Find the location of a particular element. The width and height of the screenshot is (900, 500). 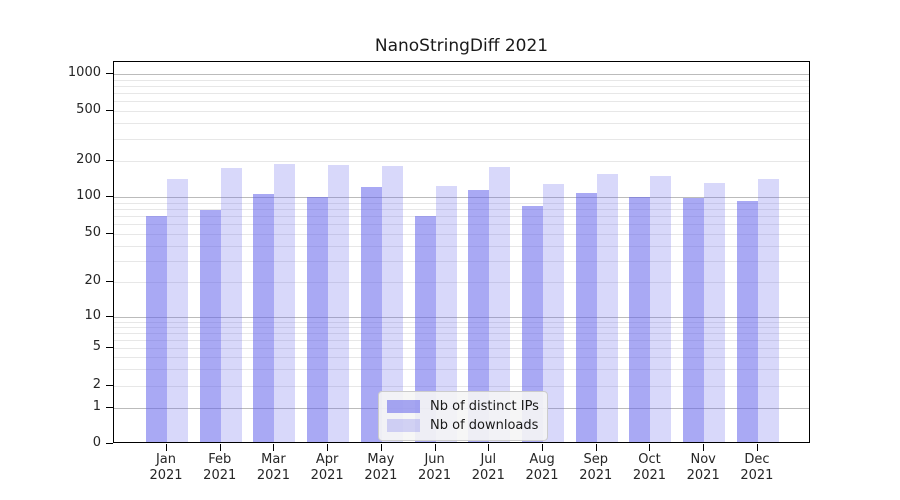

month-name: Apr is located at coordinates (327, 459).